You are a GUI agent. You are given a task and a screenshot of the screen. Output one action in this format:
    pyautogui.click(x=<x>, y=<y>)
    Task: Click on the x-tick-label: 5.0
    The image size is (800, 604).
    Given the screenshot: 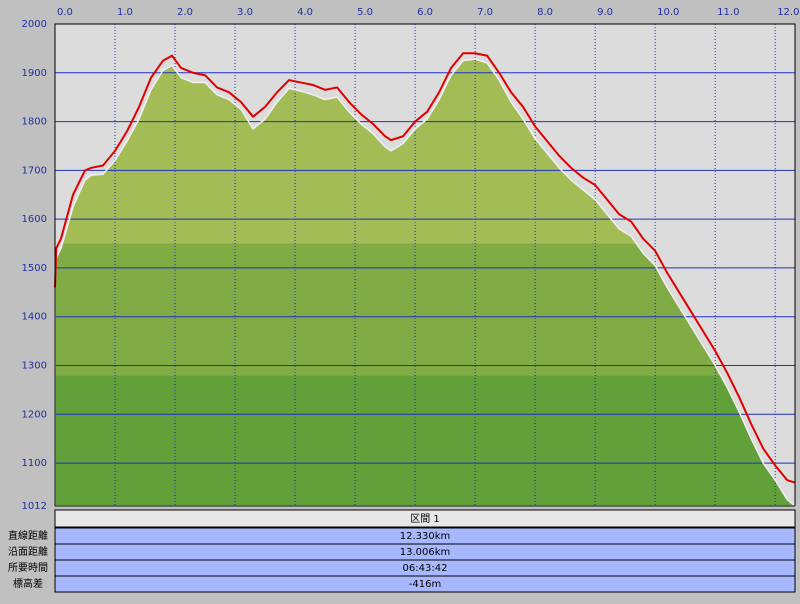 What is the action you would take?
    pyautogui.click(x=365, y=12)
    